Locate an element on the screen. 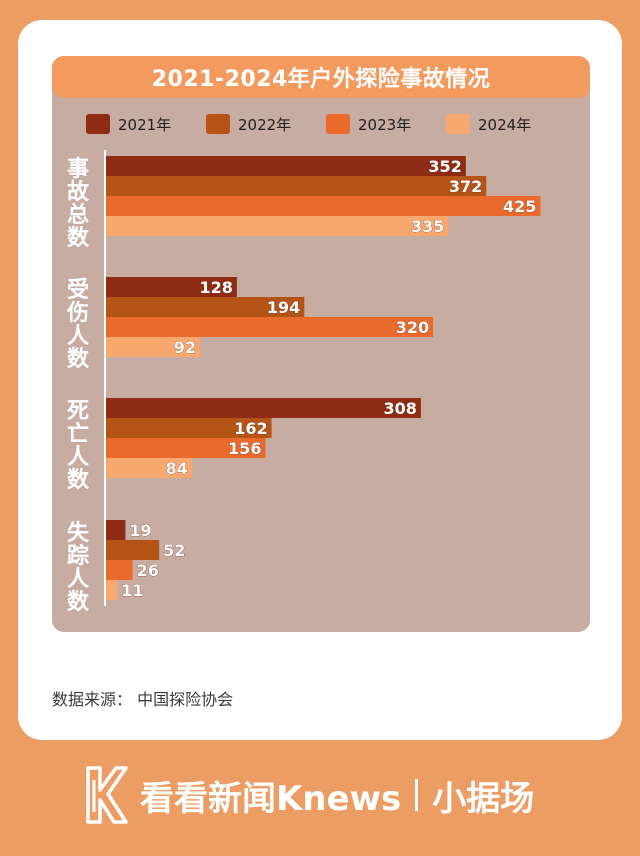 This screenshot has width=640, height=856. data-label: 156 is located at coordinates (244, 448).